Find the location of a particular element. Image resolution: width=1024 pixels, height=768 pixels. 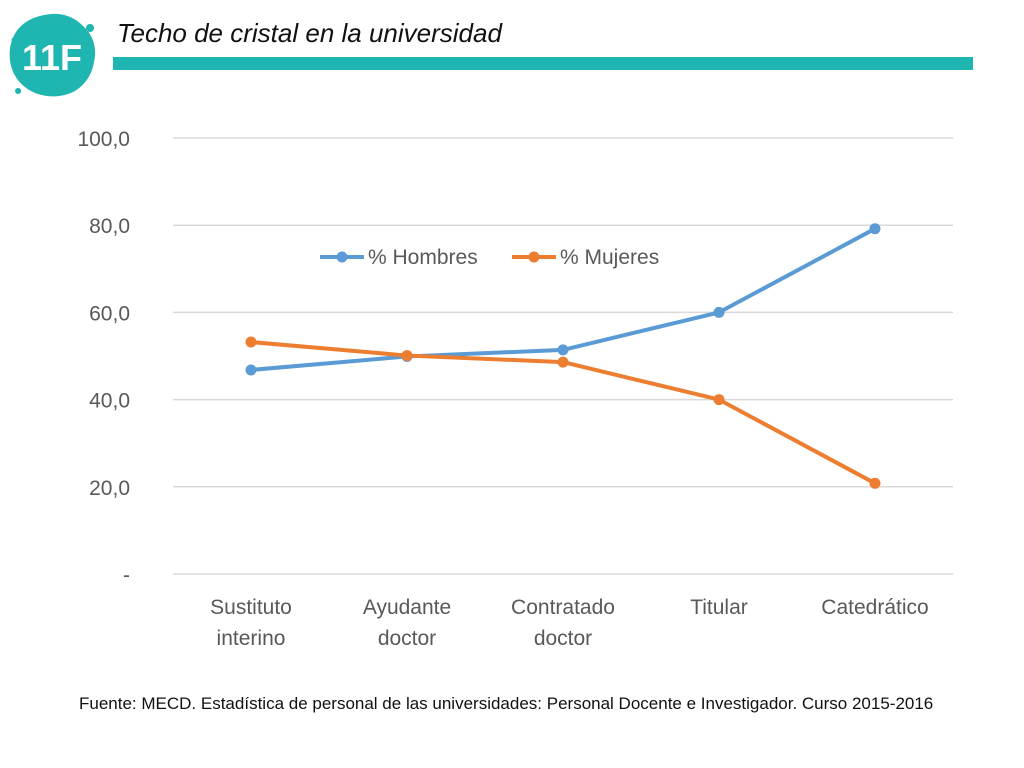

y-tick-label: - is located at coordinates (126, 575).